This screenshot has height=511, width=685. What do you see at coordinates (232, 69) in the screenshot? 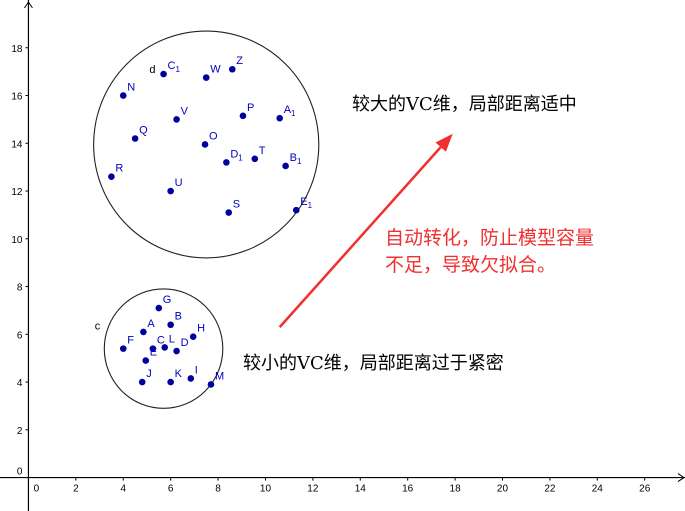
I see `point-Z` at bounding box center [232, 69].